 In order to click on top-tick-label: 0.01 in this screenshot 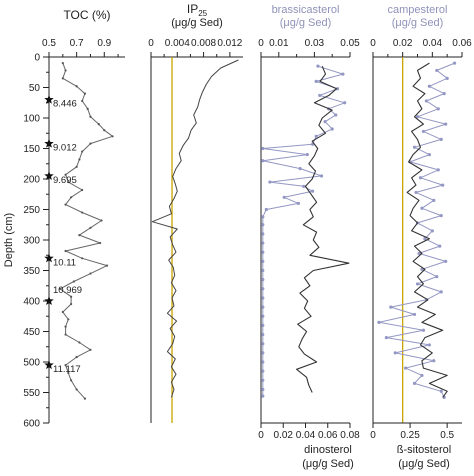, I will do `click(279, 43)`.